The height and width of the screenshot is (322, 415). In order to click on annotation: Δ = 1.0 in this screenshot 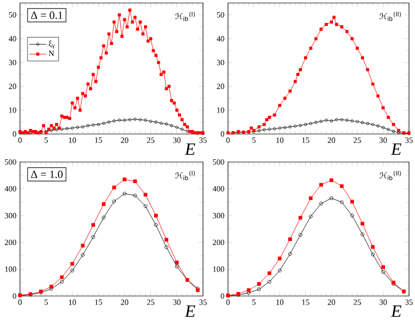, I will do `click(47, 174)`.